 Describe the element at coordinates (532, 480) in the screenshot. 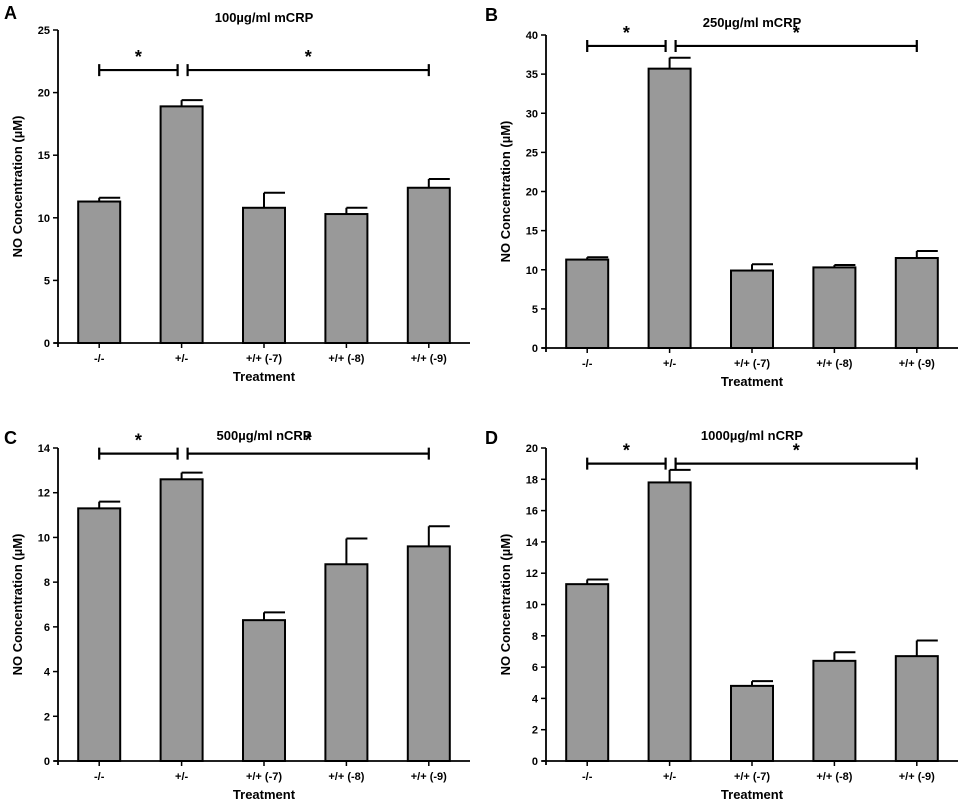

I see `y-tick-label: 18` at that location.